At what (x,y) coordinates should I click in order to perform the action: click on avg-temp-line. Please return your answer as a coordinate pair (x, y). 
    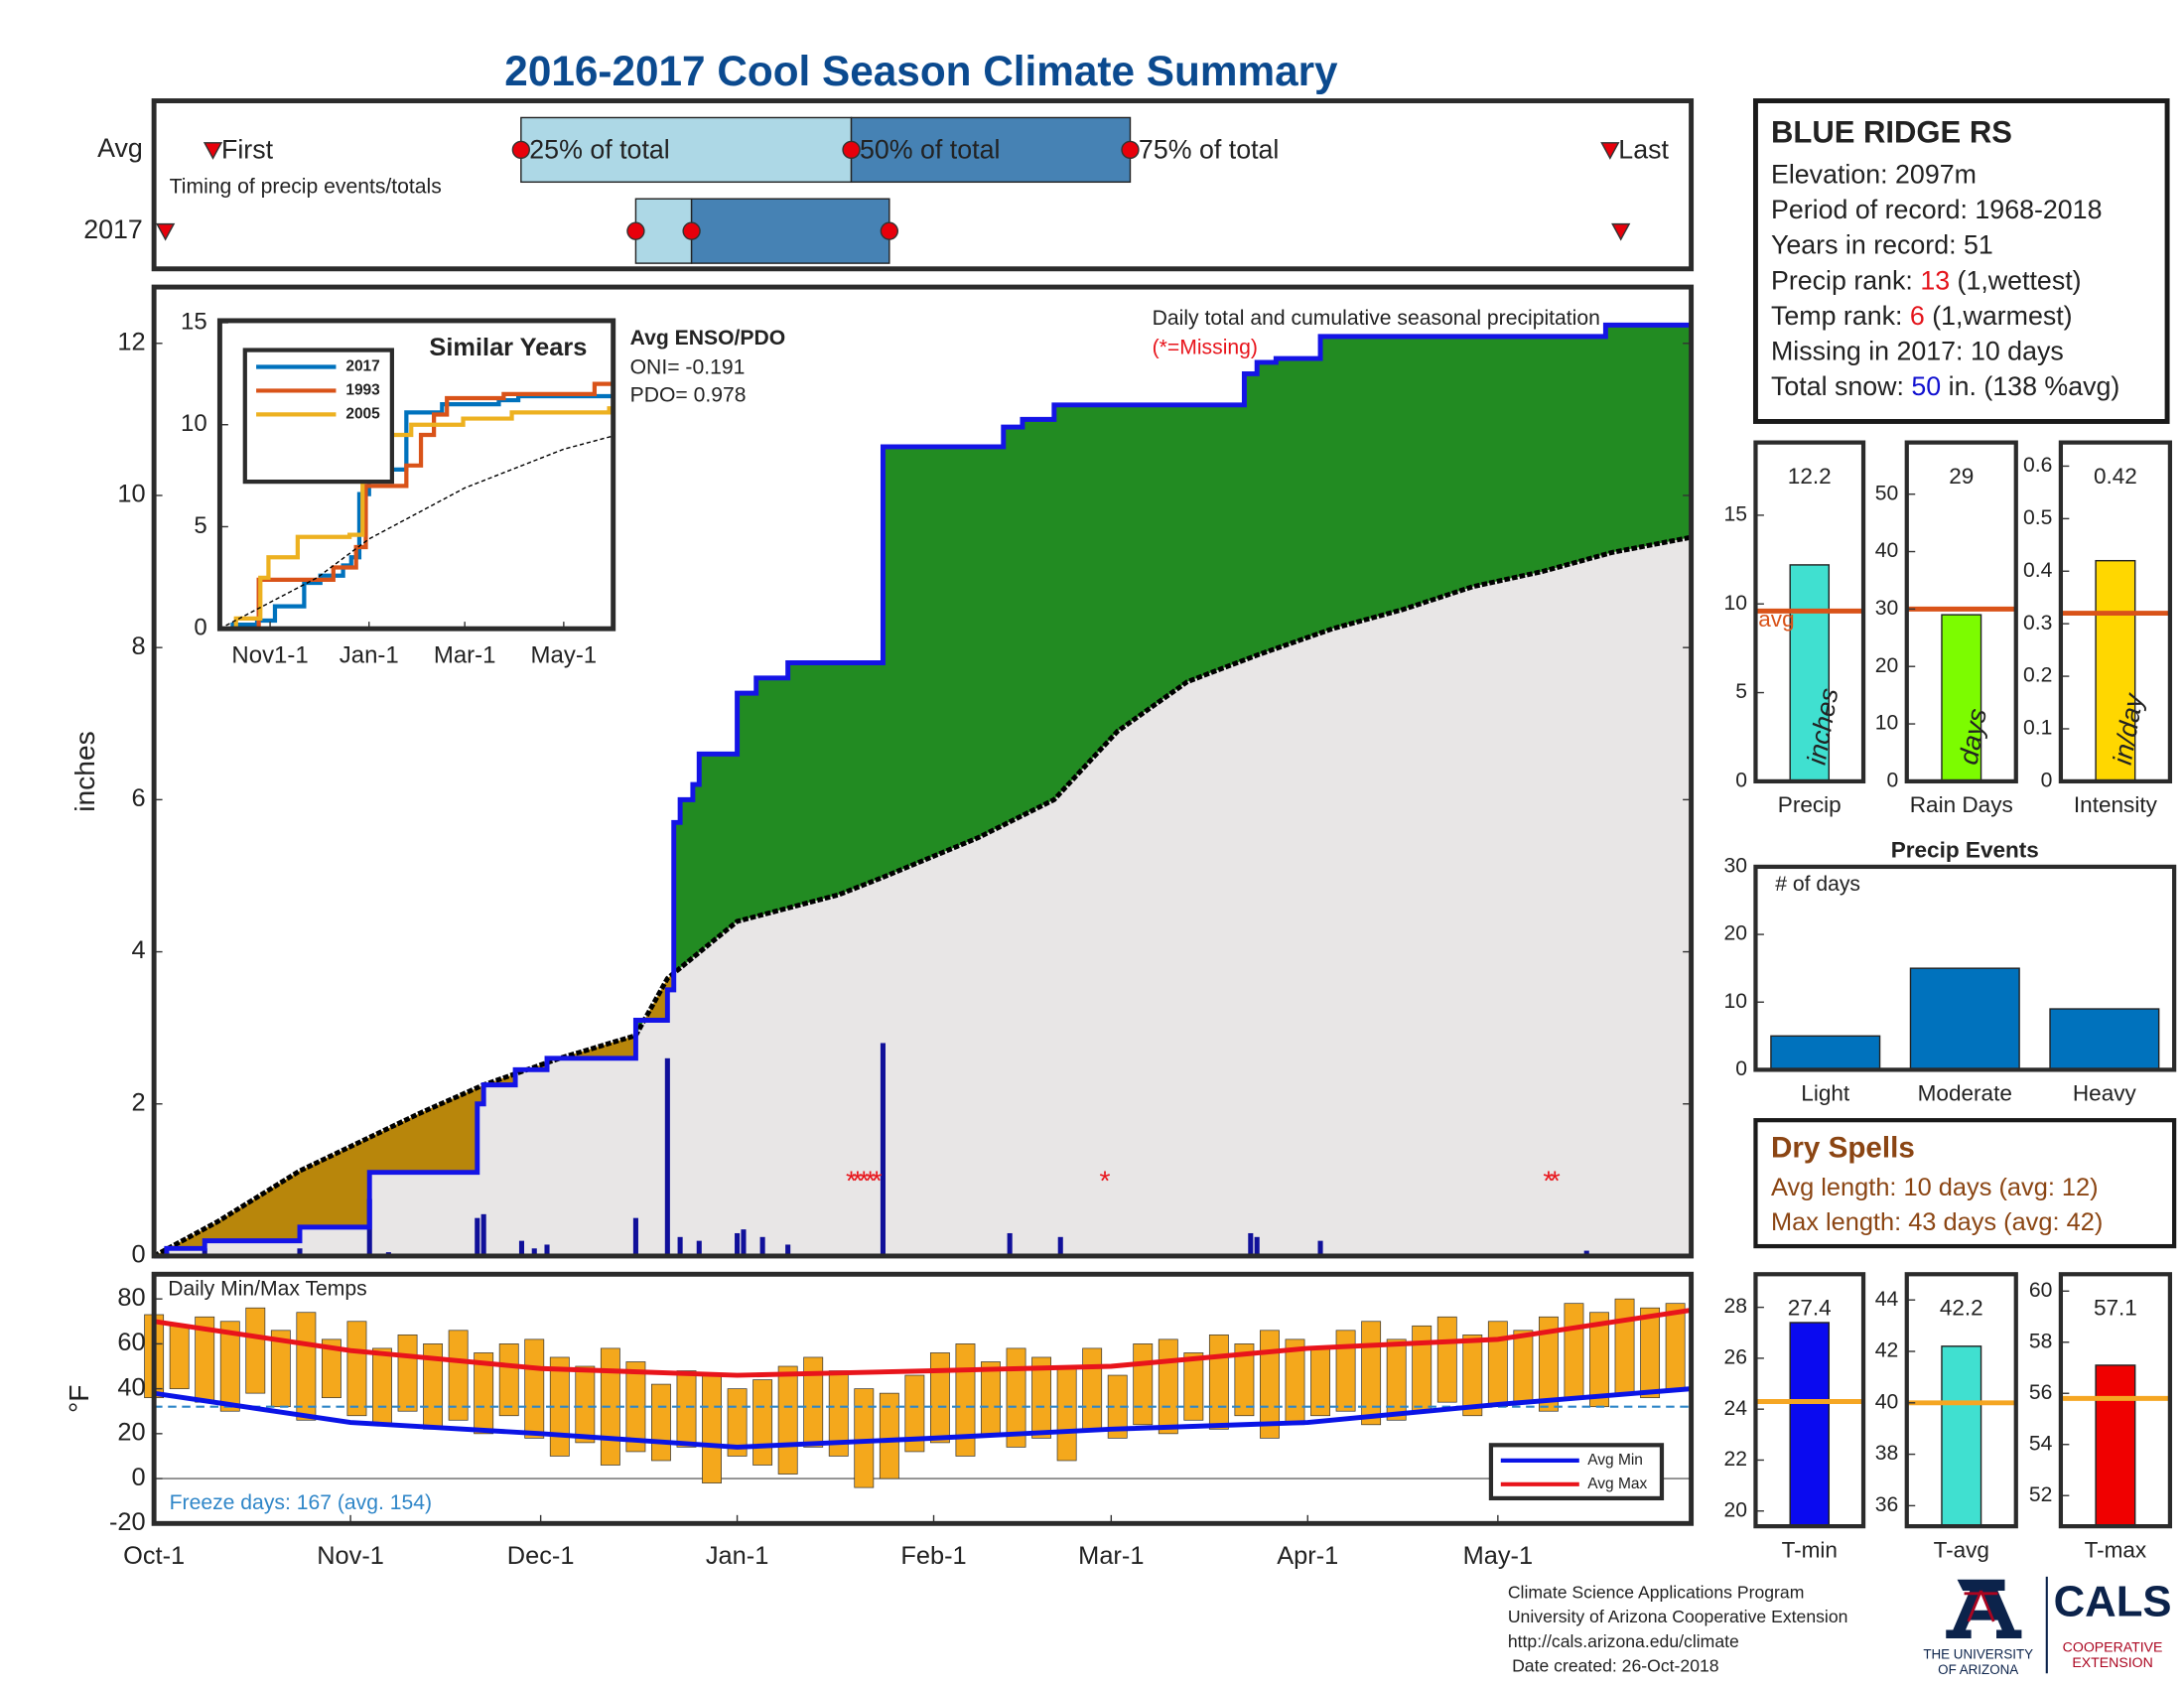
    Looking at the image, I should click on (922, 1343).